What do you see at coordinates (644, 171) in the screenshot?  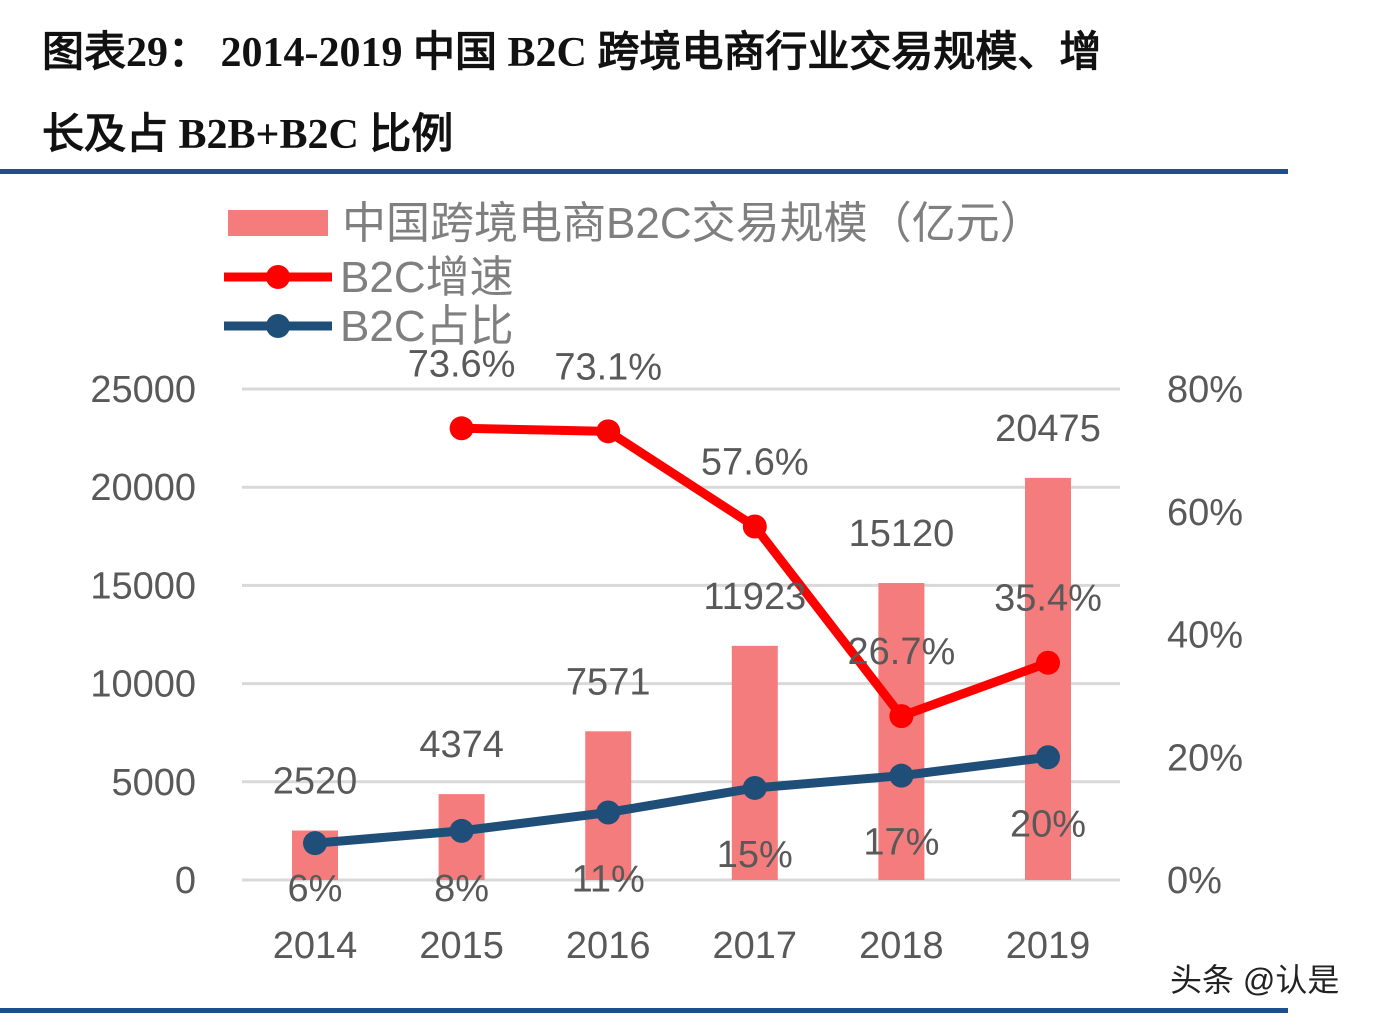 I see `top-divider` at bounding box center [644, 171].